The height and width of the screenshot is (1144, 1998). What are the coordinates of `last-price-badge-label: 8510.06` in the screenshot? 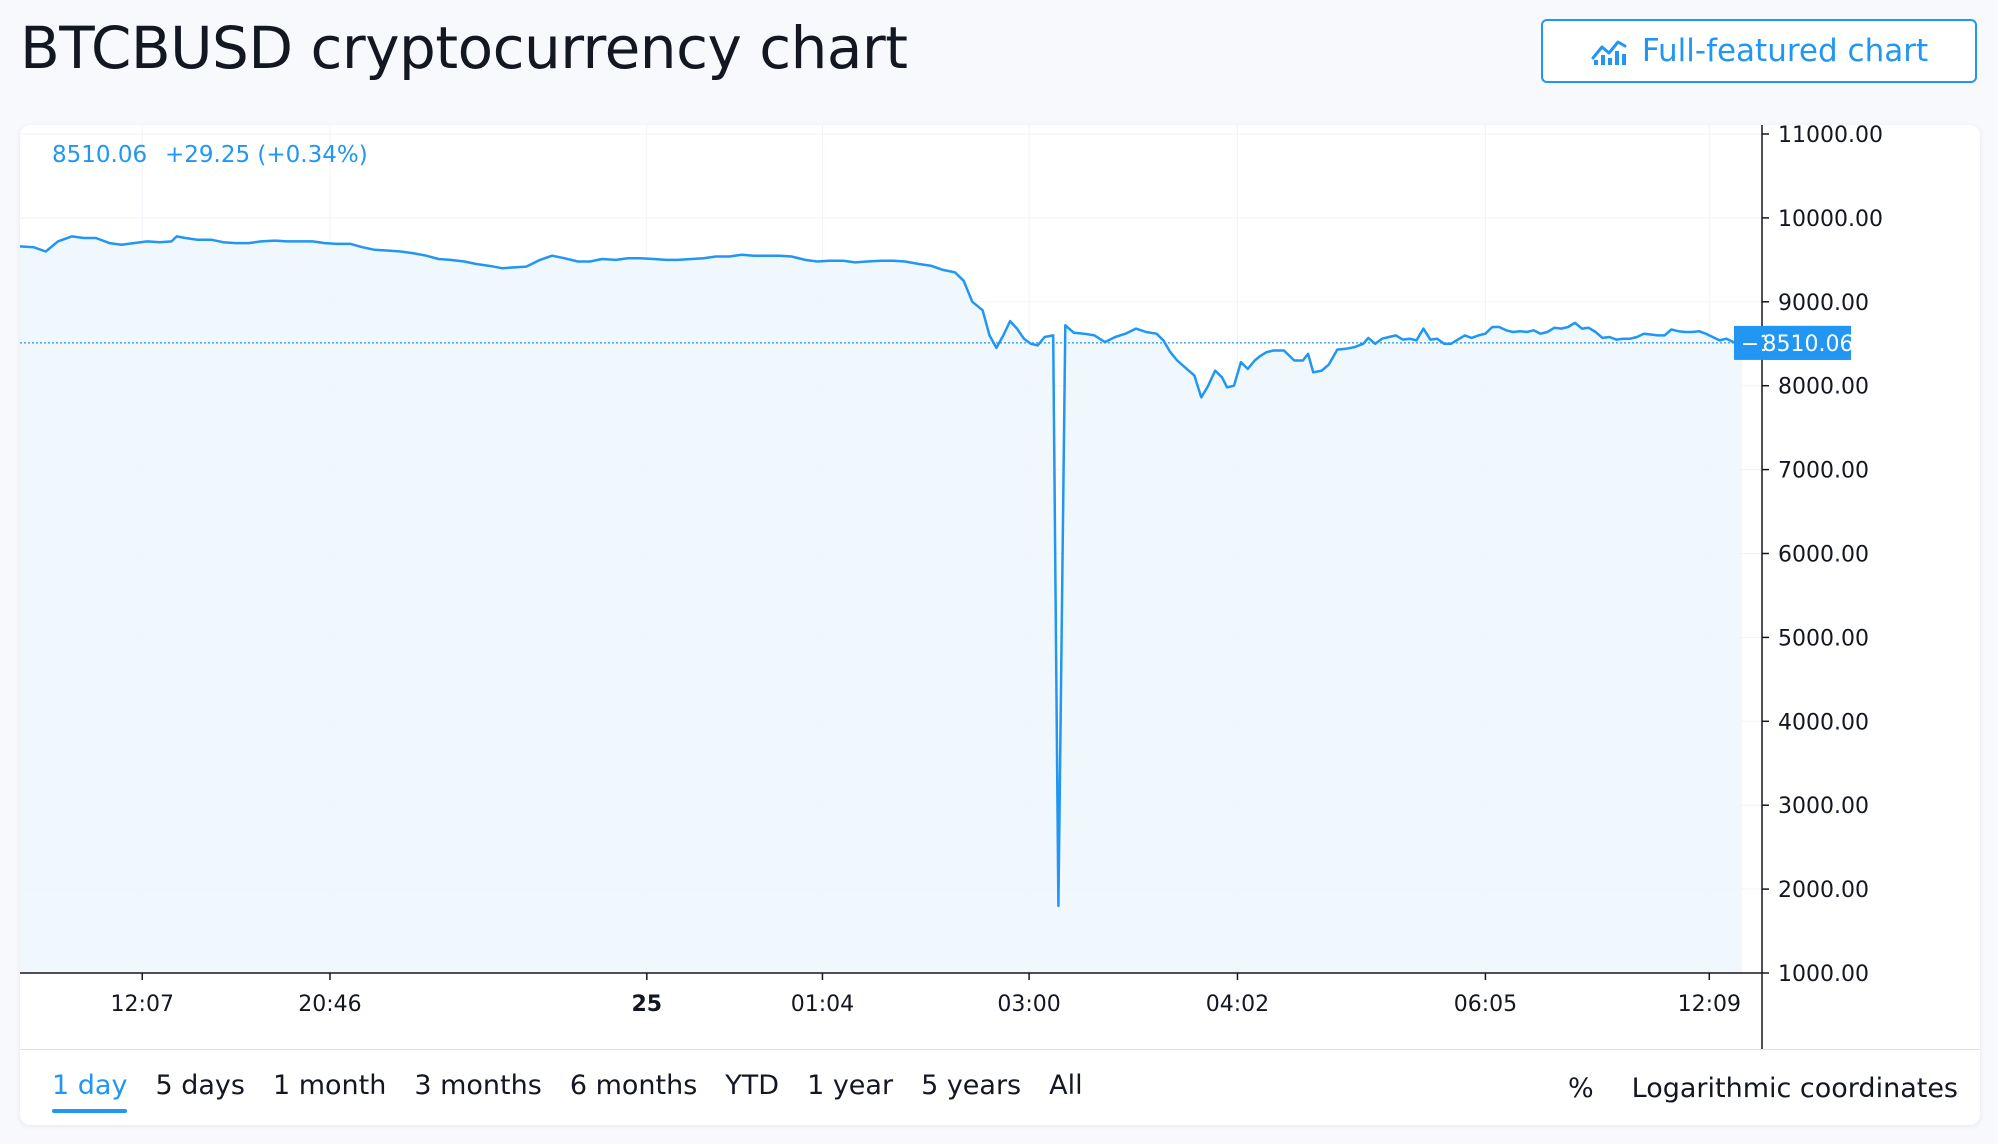 It's located at (1808, 344).